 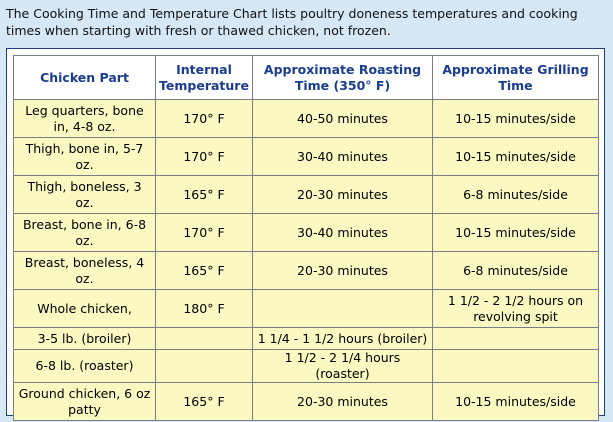 What do you see at coordinates (342, 118) in the screenshot?
I see `cell-roasting-time: 40-50 minutes` at bounding box center [342, 118].